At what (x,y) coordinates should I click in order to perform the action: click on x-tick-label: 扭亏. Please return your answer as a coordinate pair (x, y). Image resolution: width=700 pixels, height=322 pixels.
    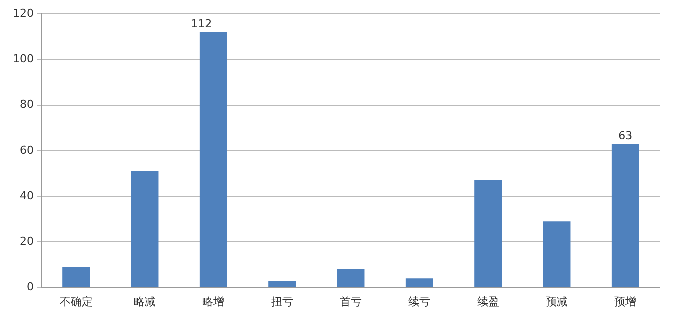
    Looking at the image, I should click on (282, 301).